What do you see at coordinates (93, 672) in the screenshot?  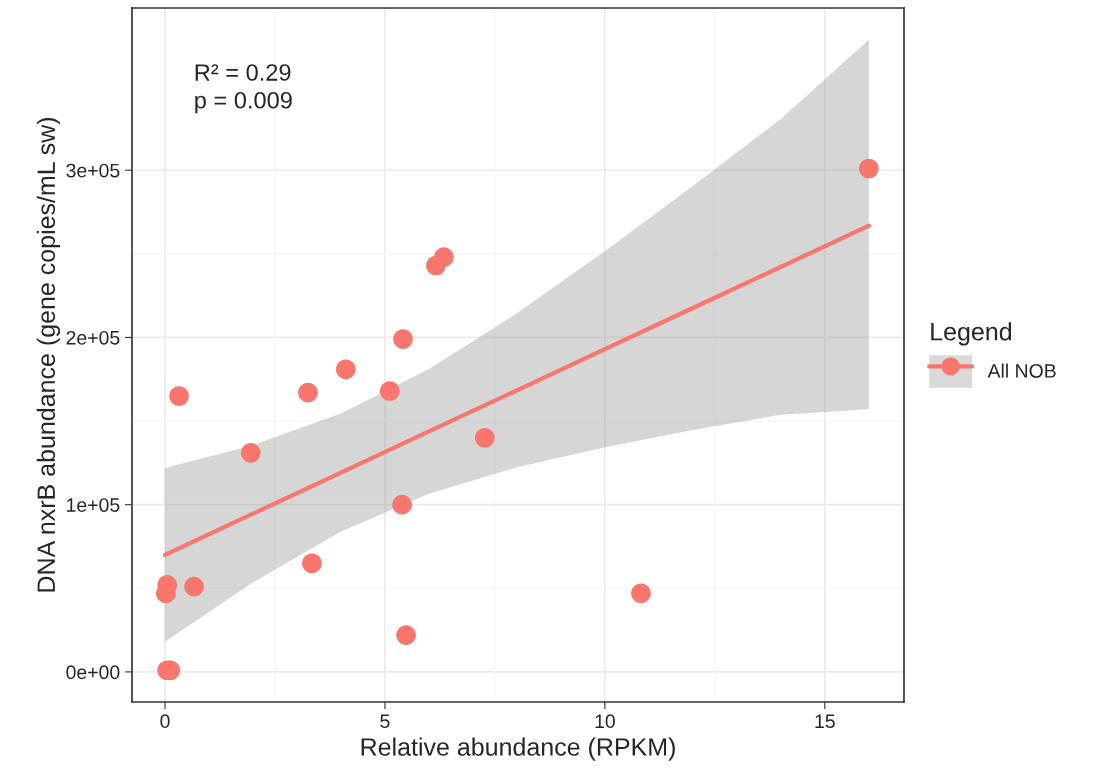 I see `y-tick-label: 0e+00` at bounding box center [93, 672].